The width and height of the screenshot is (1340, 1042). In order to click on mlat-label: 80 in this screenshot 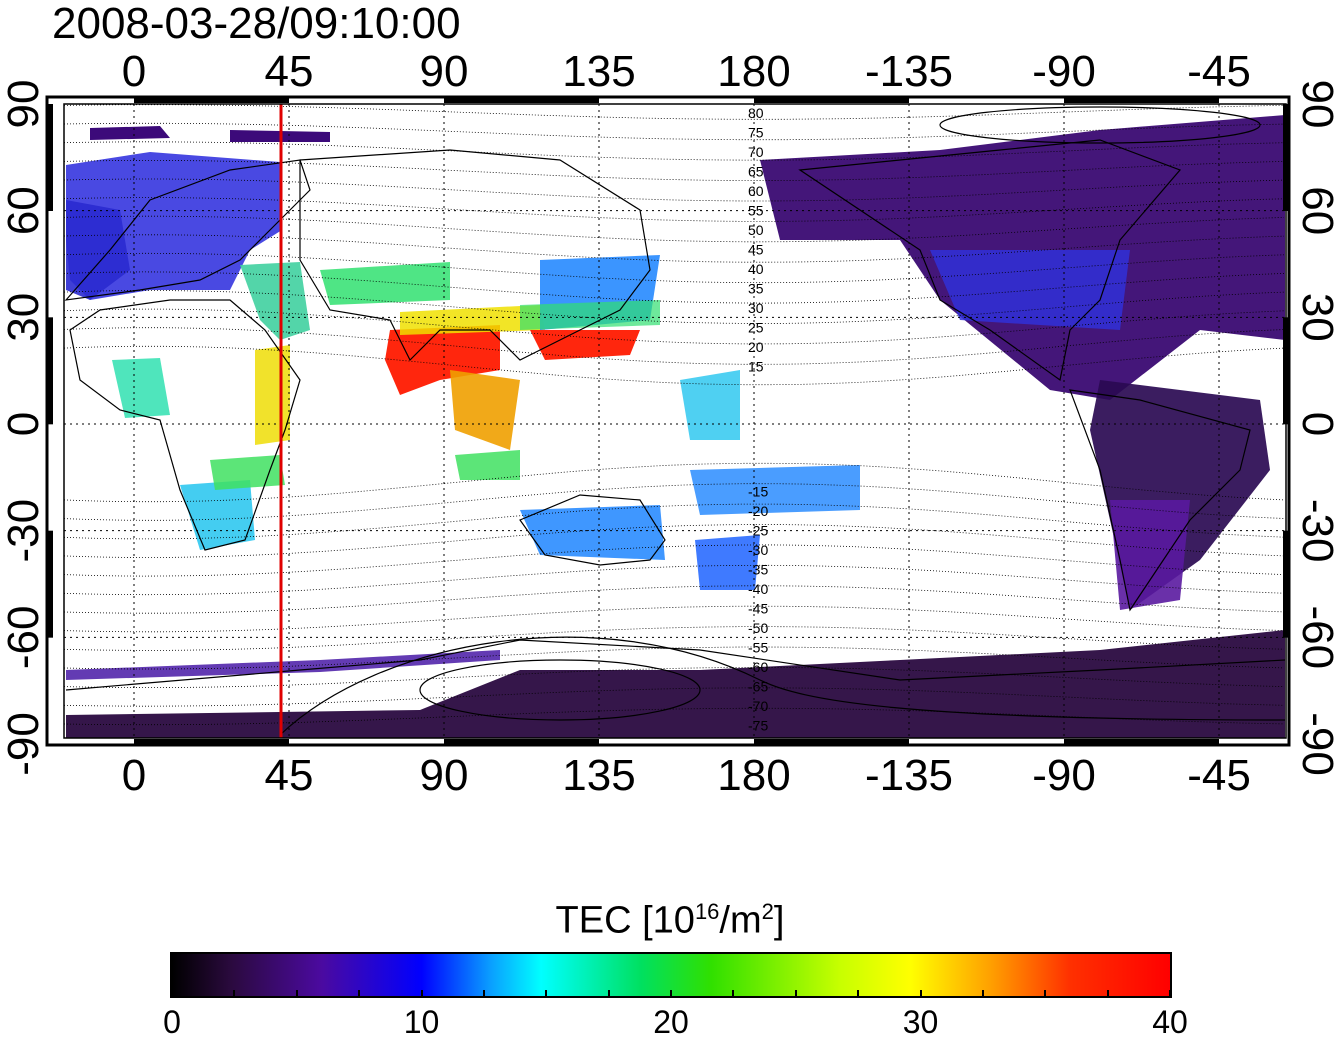, I will do `click(756, 113)`.